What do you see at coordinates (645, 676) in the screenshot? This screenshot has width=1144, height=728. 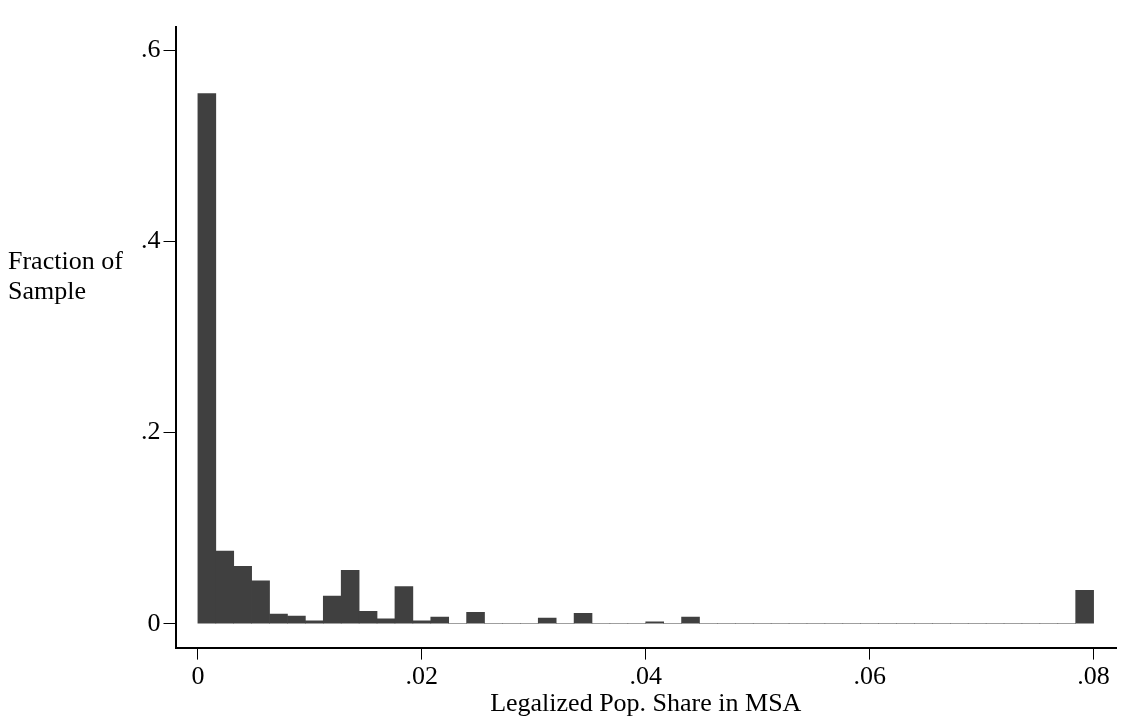 I see `x-tick-label: .04` at bounding box center [645, 676].